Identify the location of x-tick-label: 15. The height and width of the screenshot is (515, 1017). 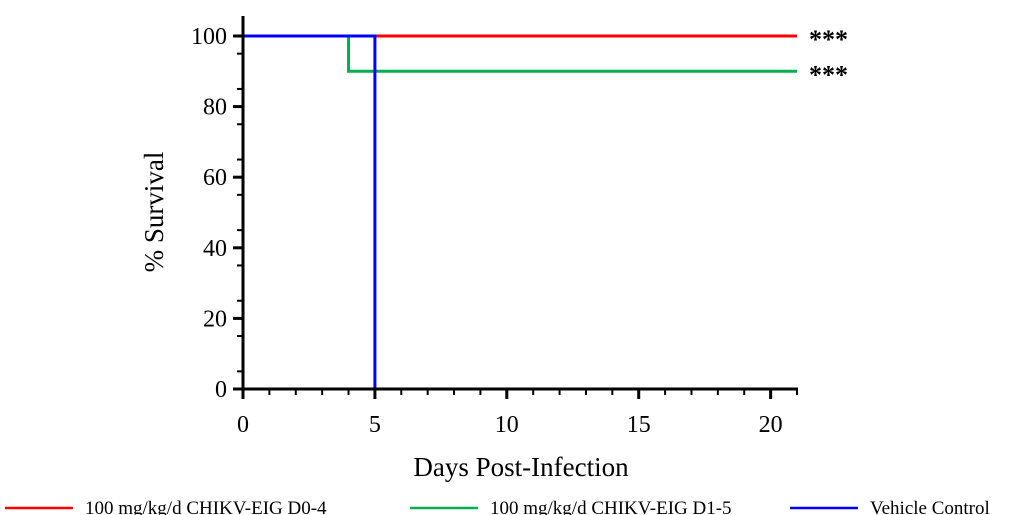
(639, 425).